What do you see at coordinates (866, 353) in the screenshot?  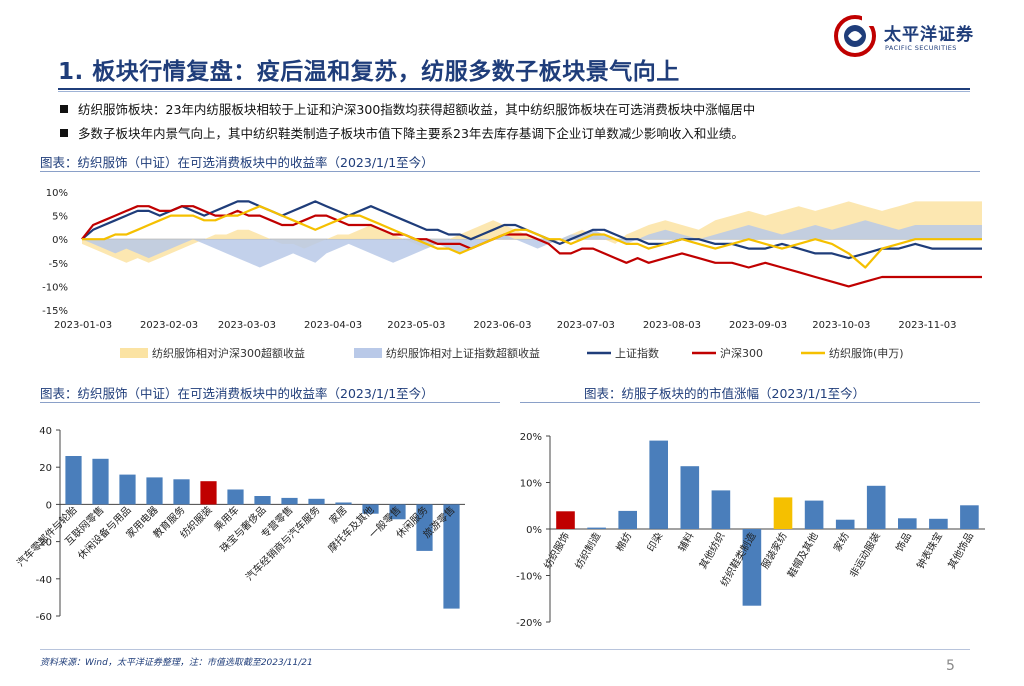 I see `chart1-legend-label: 纺织服饰(申万)` at bounding box center [866, 353].